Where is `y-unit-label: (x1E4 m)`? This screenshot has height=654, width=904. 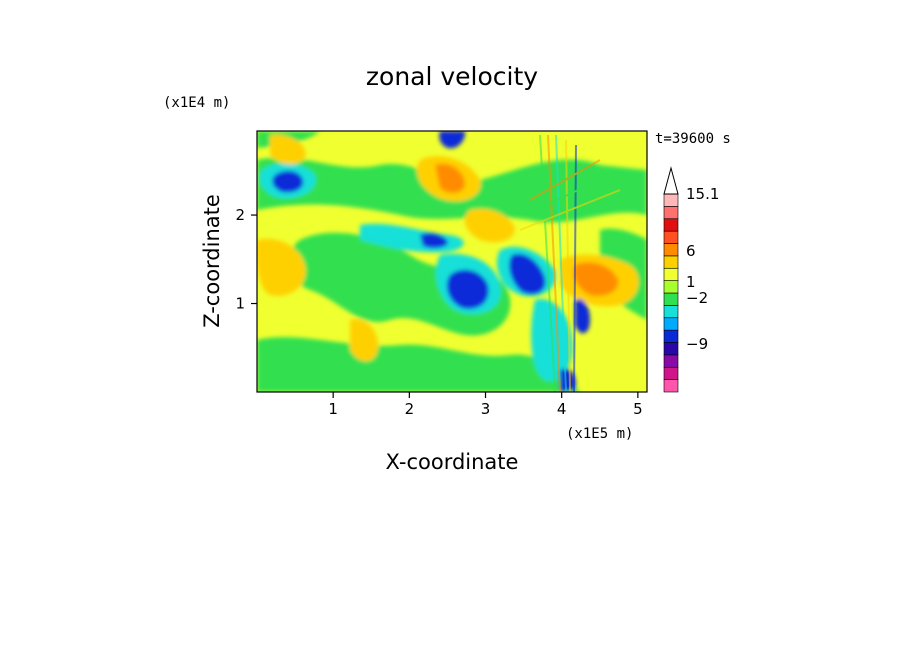
y-unit-label: (x1E4 m) is located at coordinates (196, 103).